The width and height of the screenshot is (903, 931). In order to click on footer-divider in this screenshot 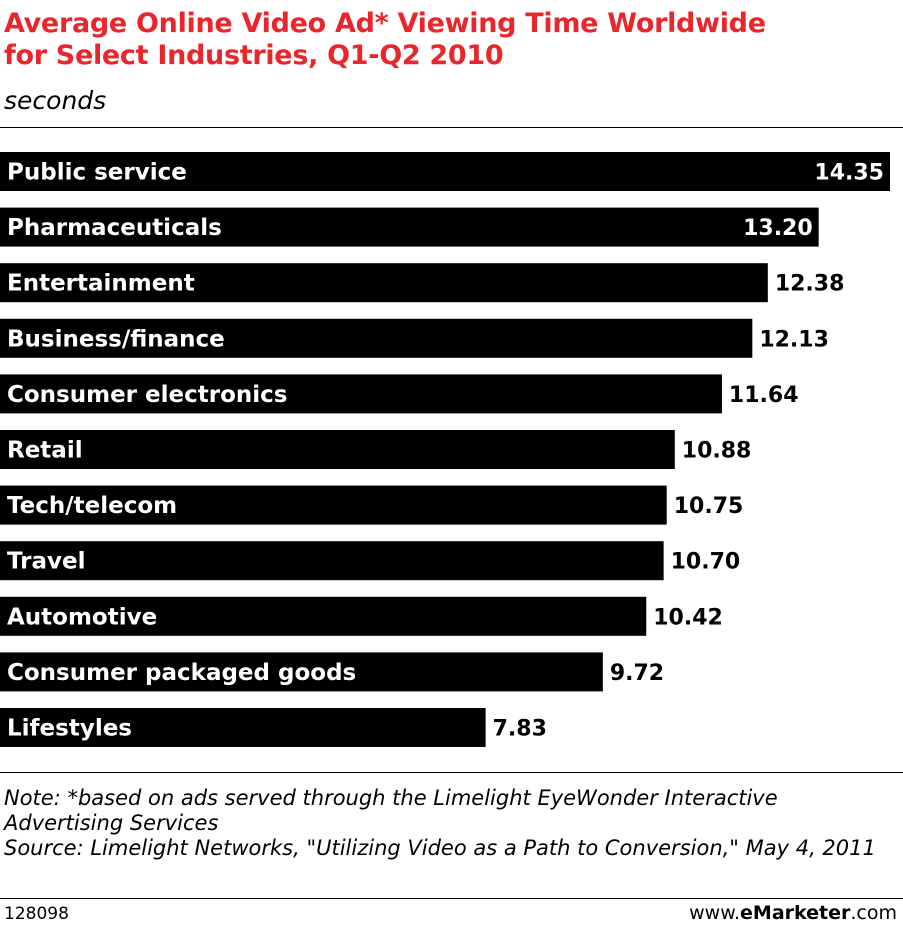, I will do `click(451, 898)`.